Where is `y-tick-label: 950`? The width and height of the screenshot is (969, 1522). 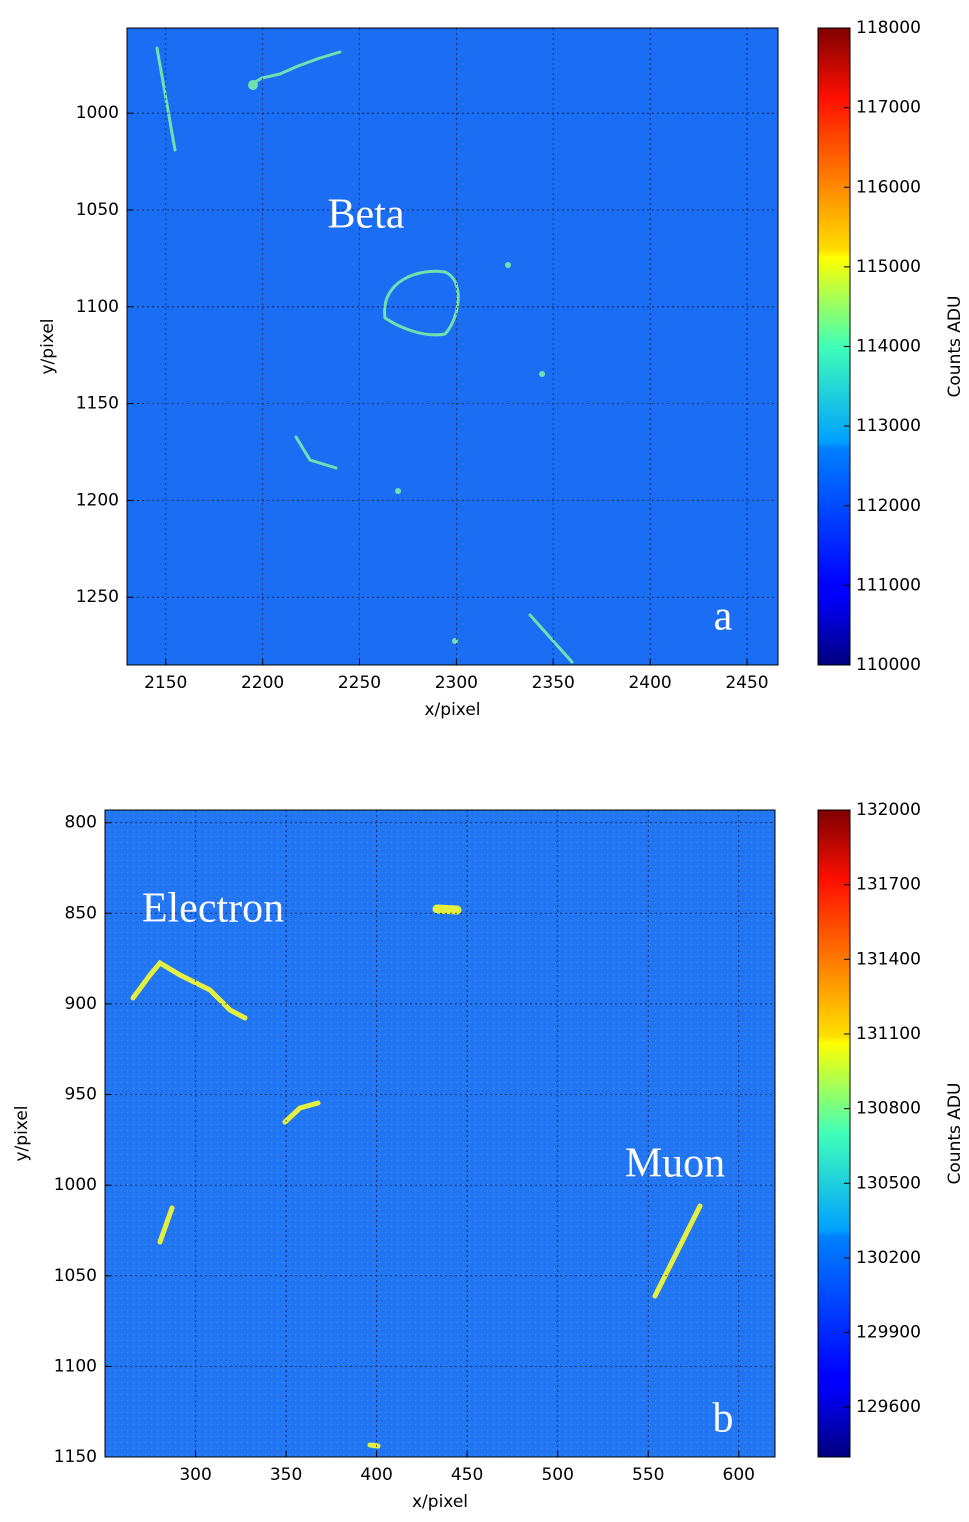 y-tick-label: 950 is located at coordinates (81, 1095).